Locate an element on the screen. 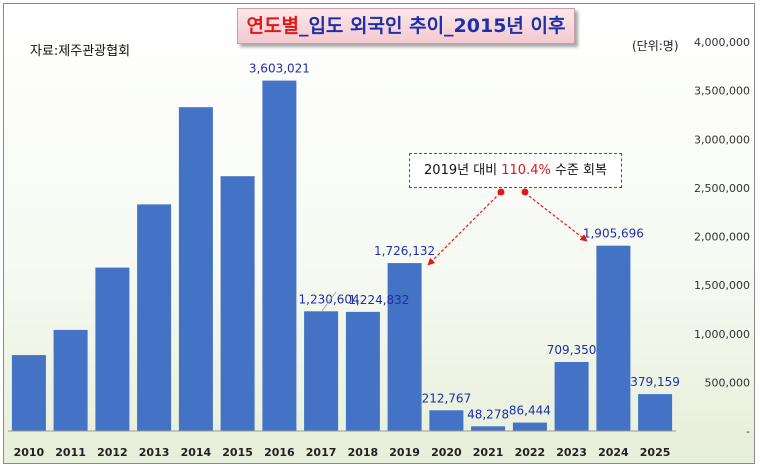 Image resolution: width=760 pixels, height=469 pixels. x-tick-2025: 2025 is located at coordinates (655, 452).